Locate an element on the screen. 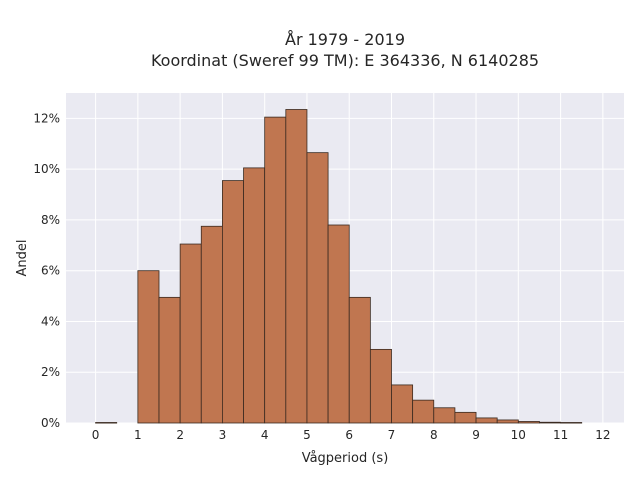 This screenshot has width=640, height=480. y-tick-label-6: 12% is located at coordinates (46, 118).